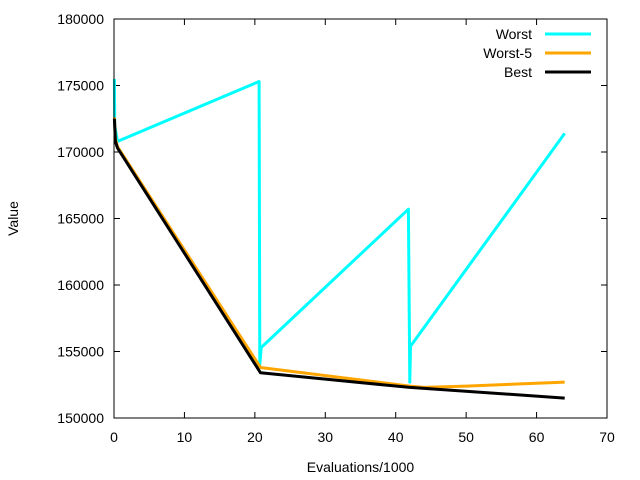 Image resolution: width=640 pixels, height=480 pixels. Describe the element at coordinates (80, 418) in the screenshot. I see `y-tick-label: 150000` at that location.